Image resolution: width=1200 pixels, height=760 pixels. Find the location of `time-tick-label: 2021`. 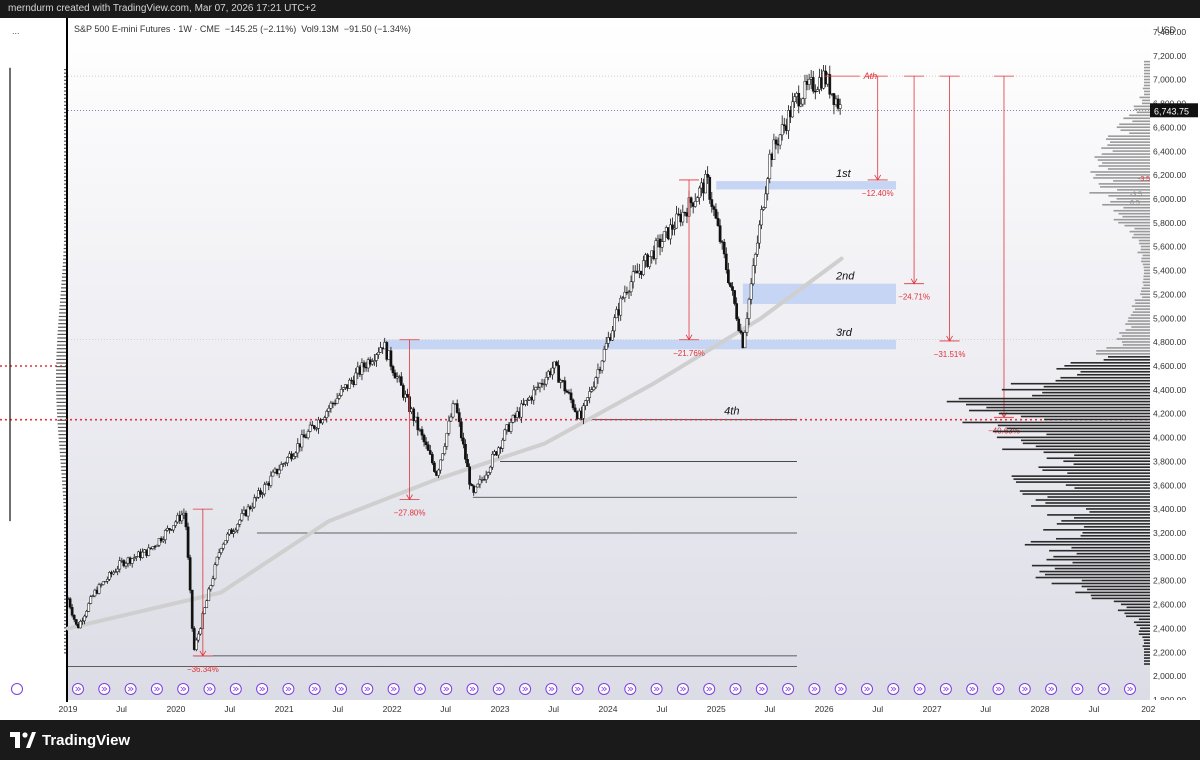

time-tick-label: 2021 is located at coordinates (284, 709).